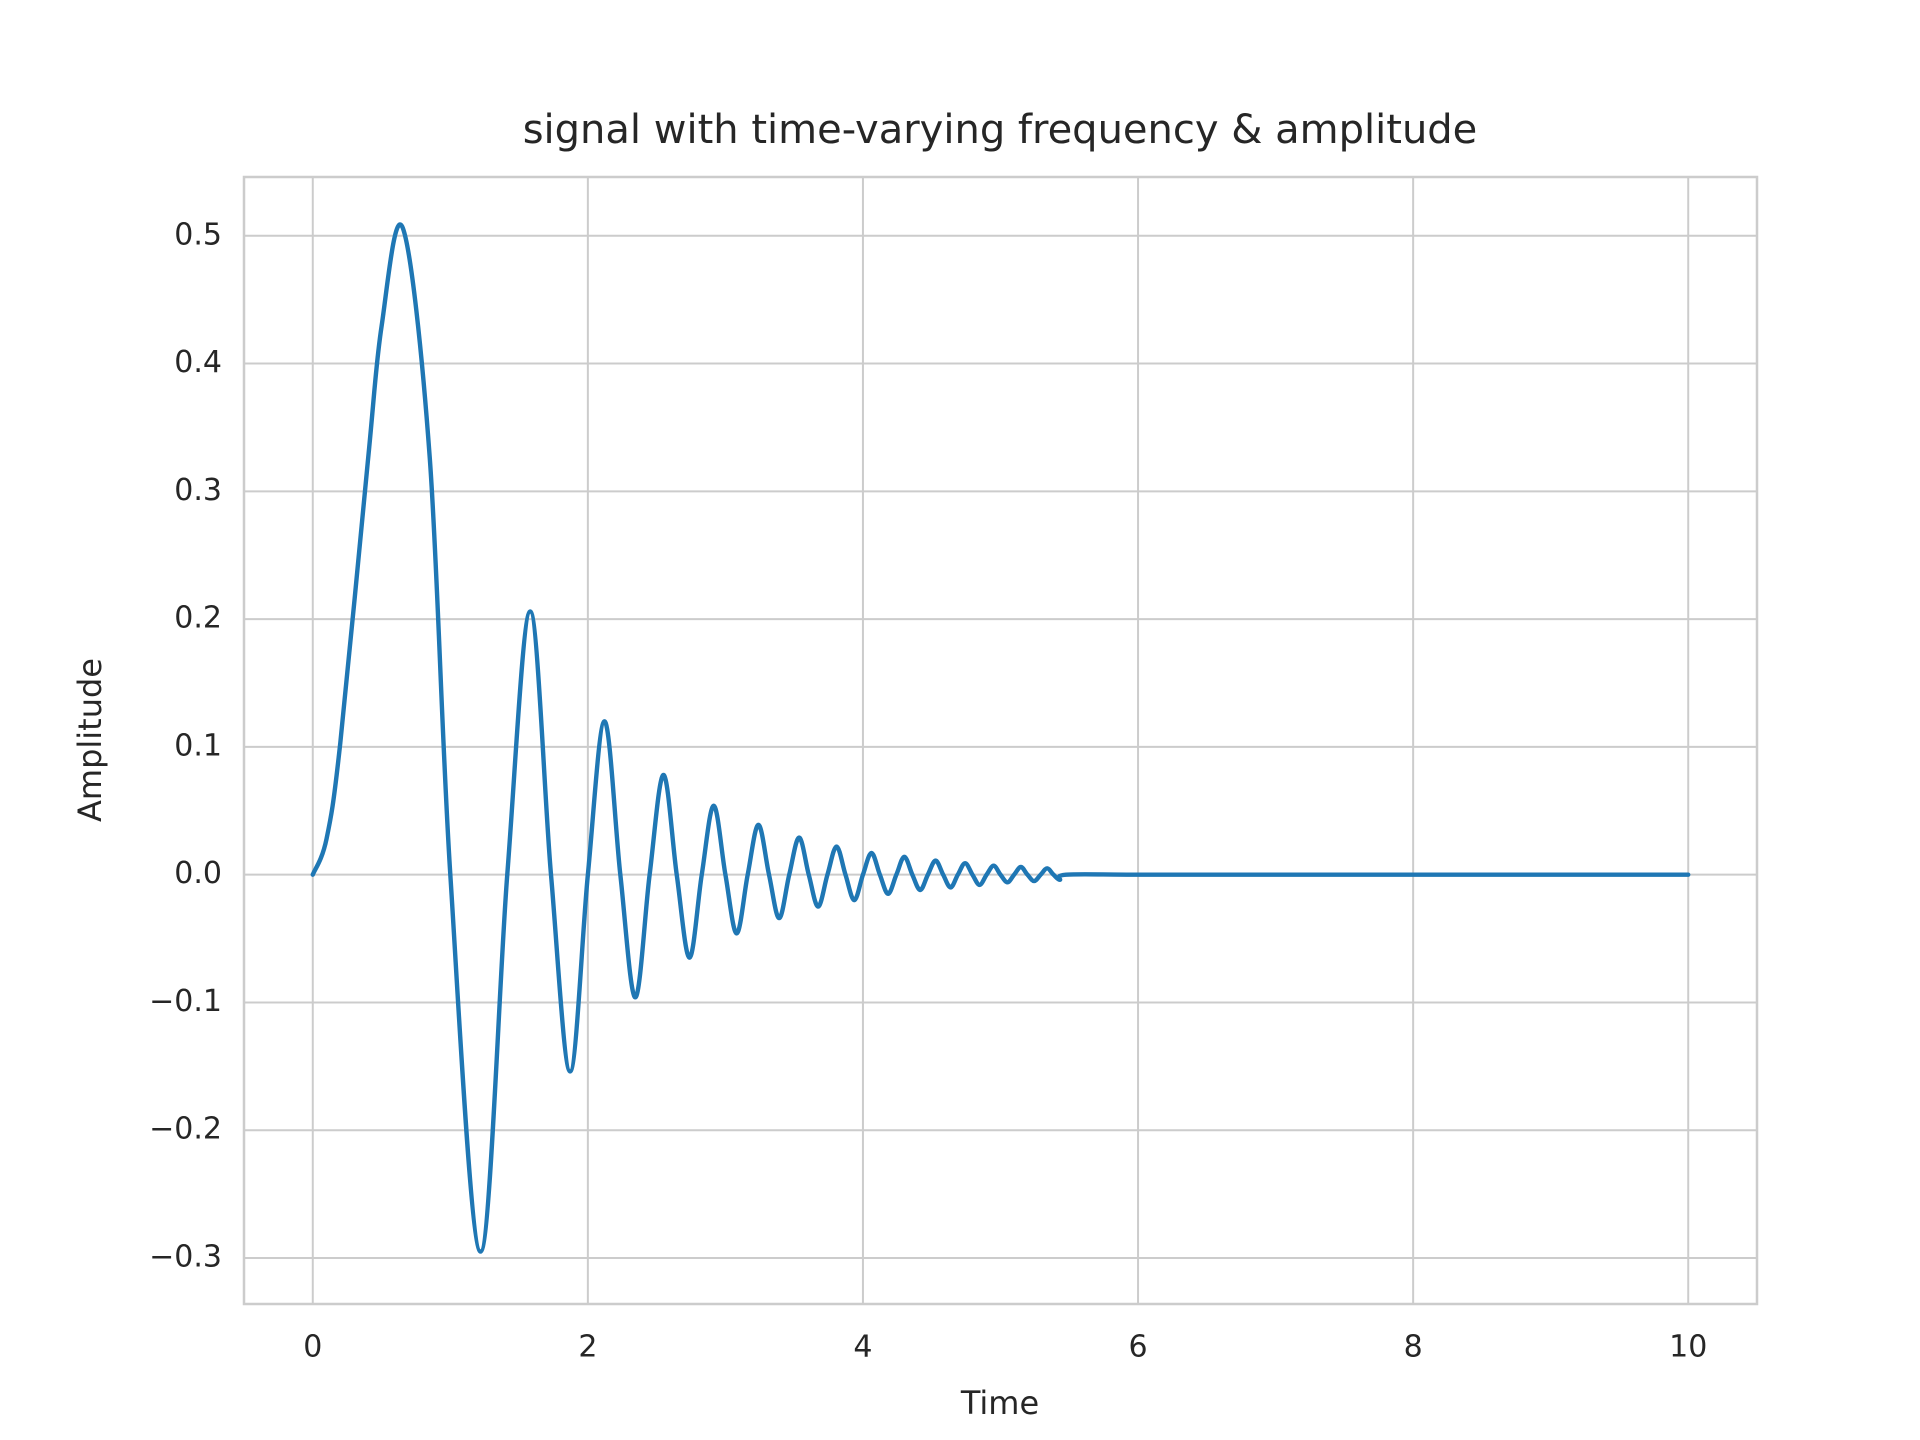  What do you see at coordinates (185, 1129) in the screenshot?
I see `y-tick-label: −0.2` at bounding box center [185, 1129].